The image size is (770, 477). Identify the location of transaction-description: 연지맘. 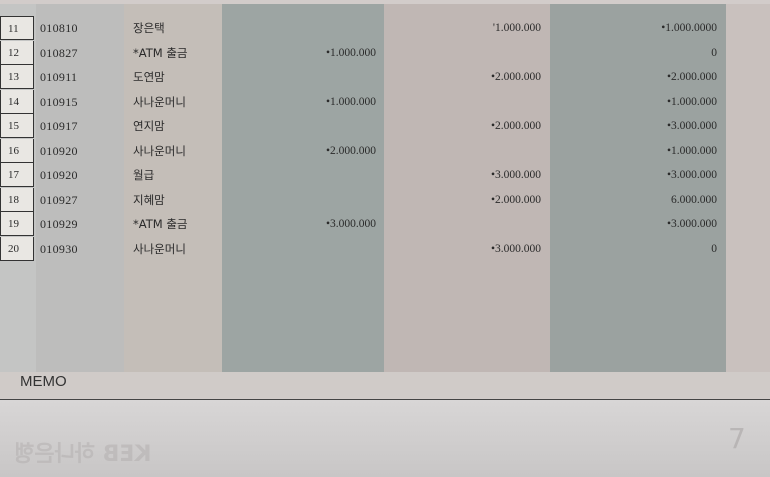
(149, 126).